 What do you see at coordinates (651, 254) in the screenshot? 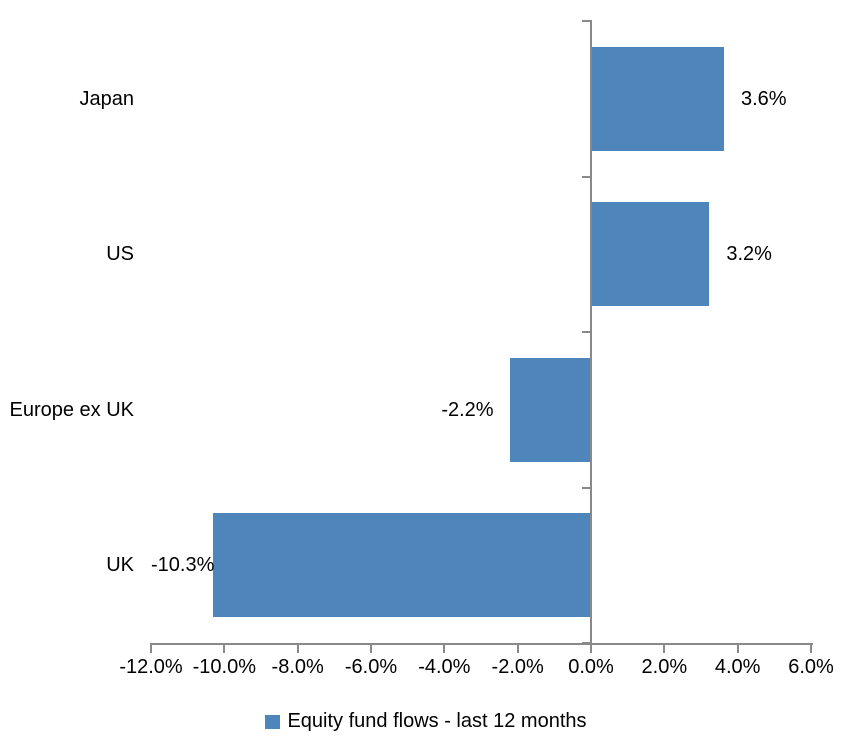
I see `bar-us` at bounding box center [651, 254].